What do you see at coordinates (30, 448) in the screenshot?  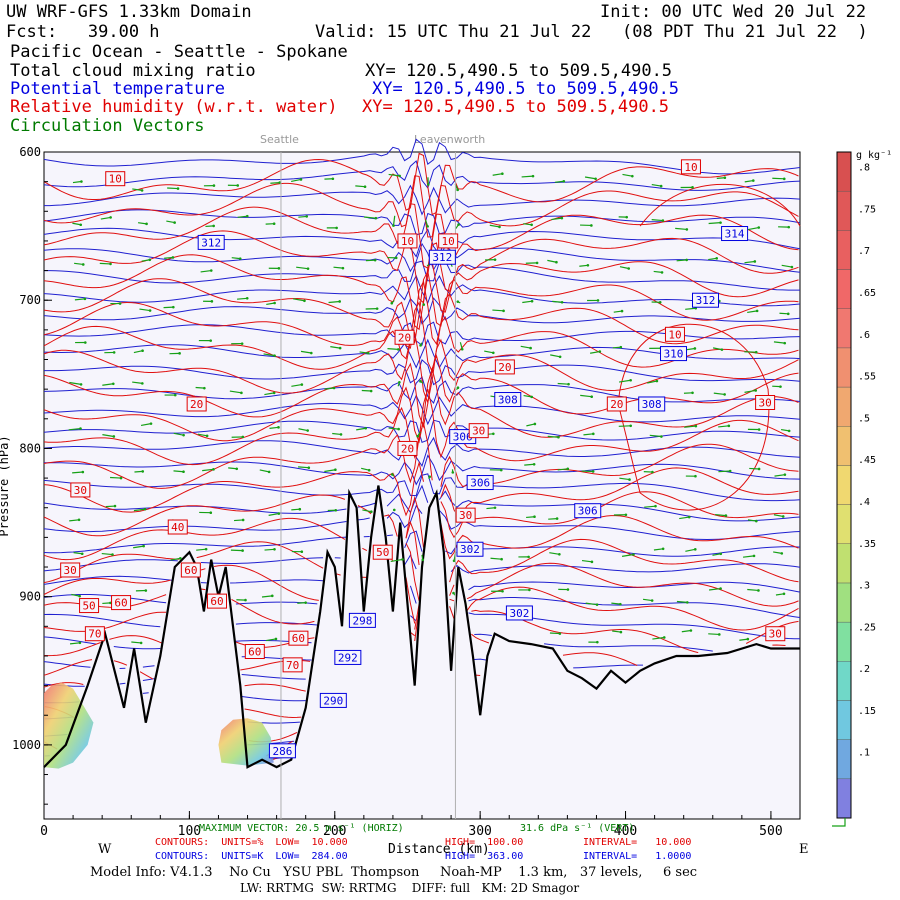 I see `y-tick-label: 800` at bounding box center [30, 448].